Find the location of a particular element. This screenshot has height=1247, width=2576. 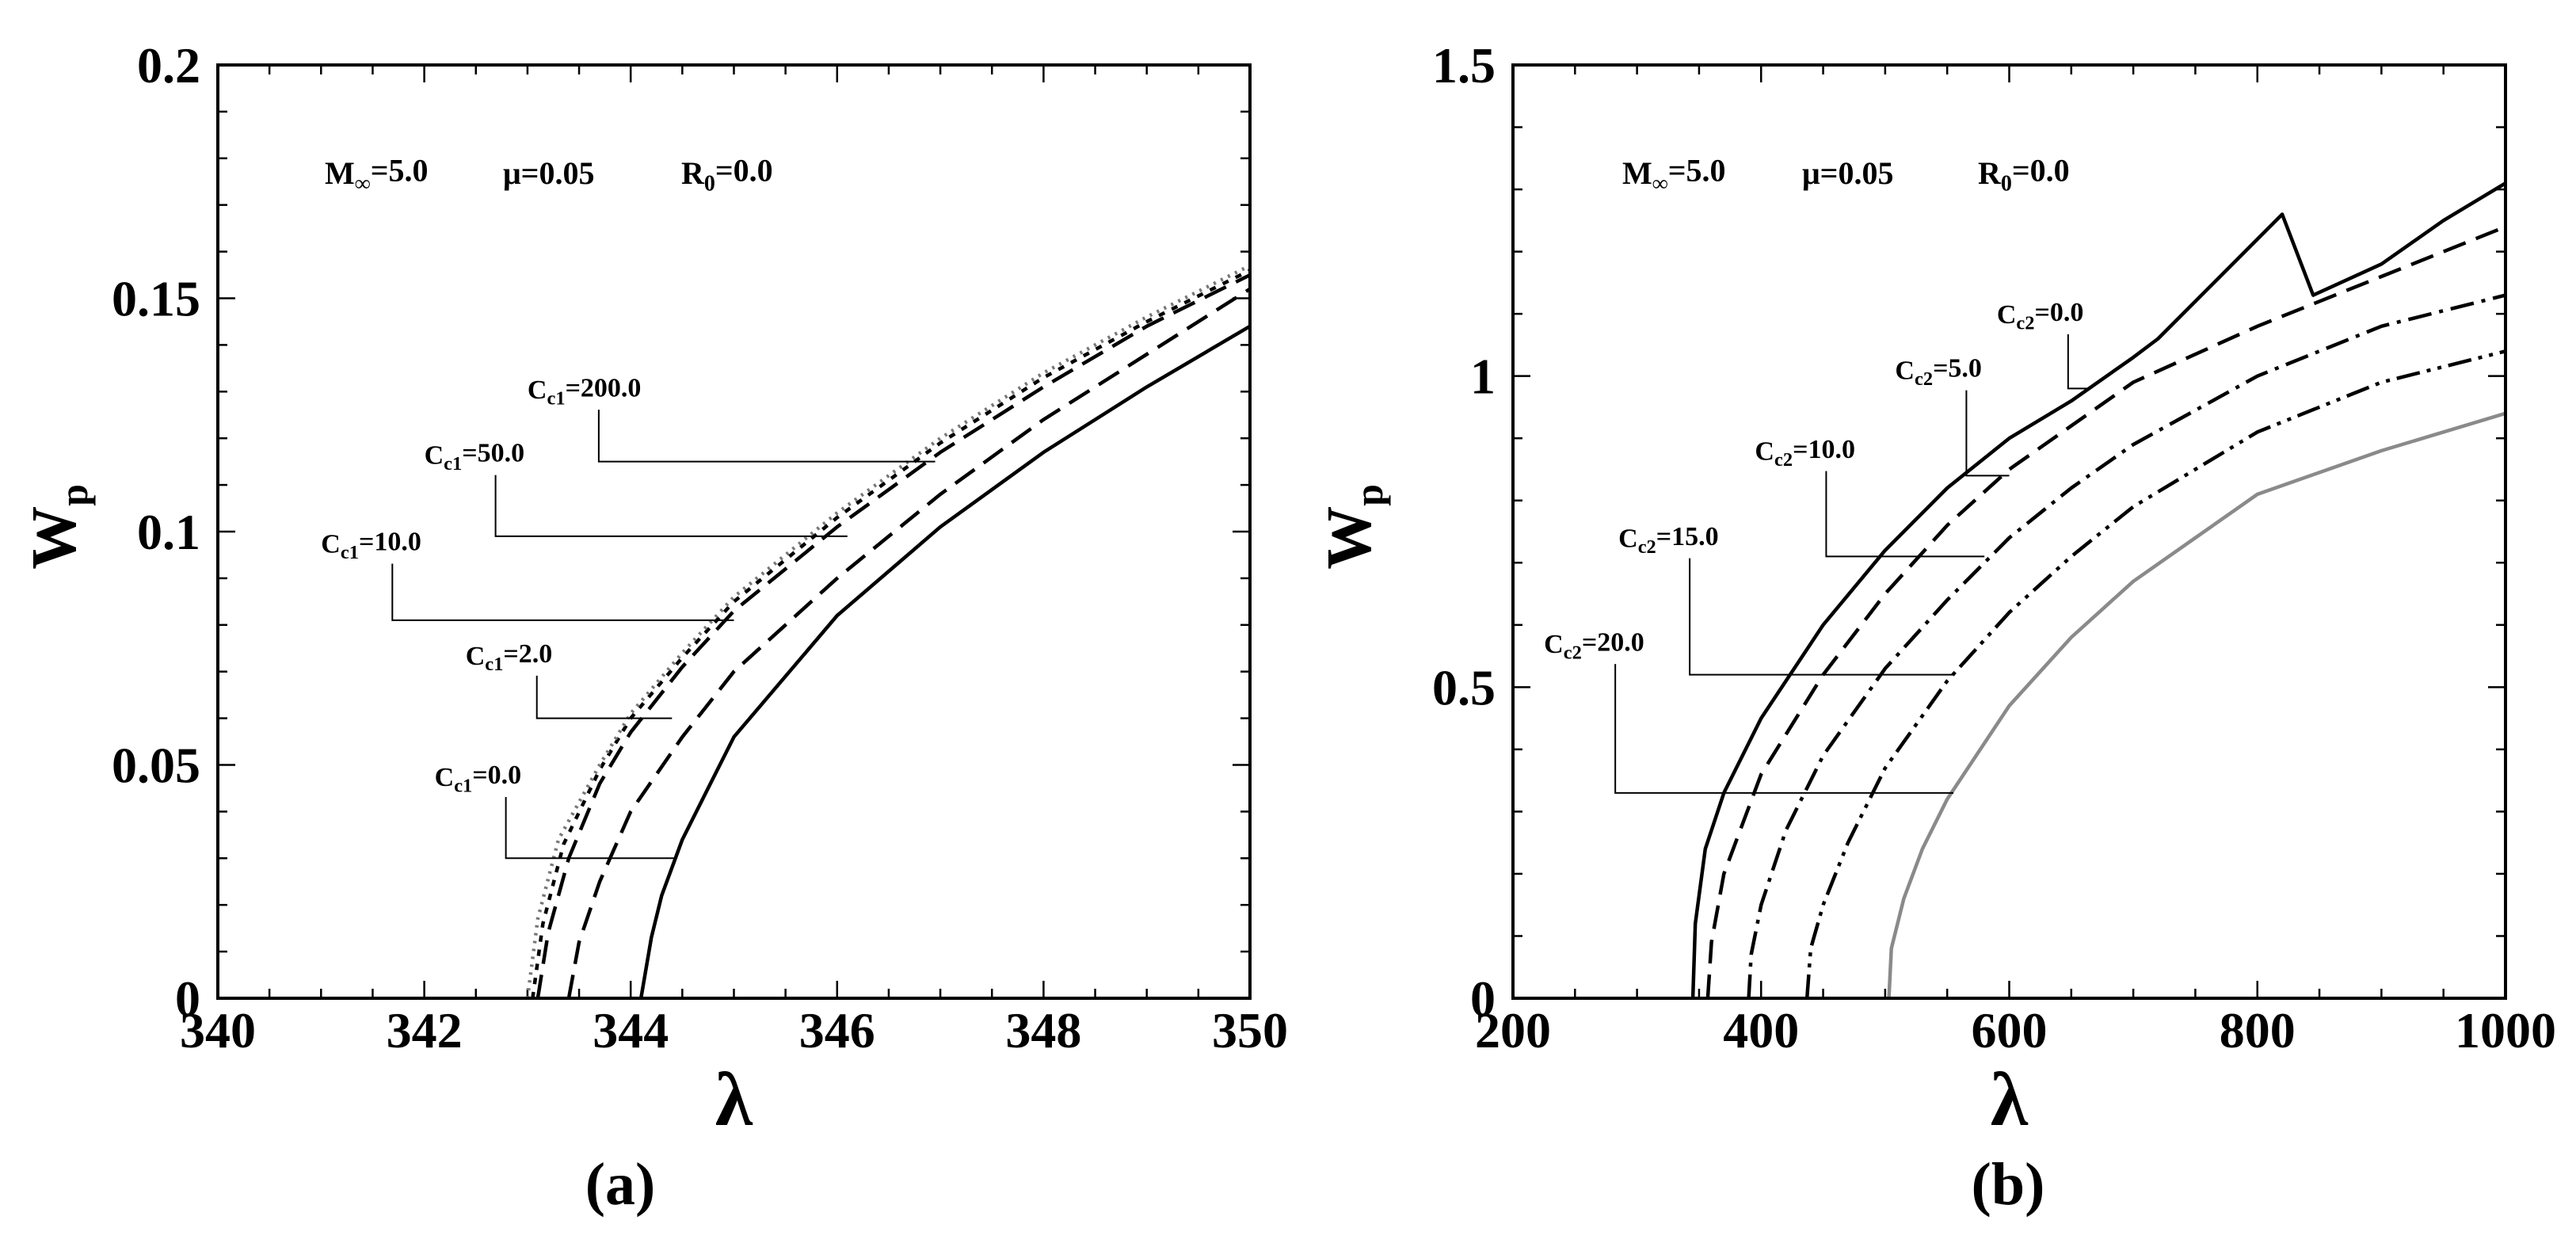

x-tick-label: 200 is located at coordinates (1513, 1030).